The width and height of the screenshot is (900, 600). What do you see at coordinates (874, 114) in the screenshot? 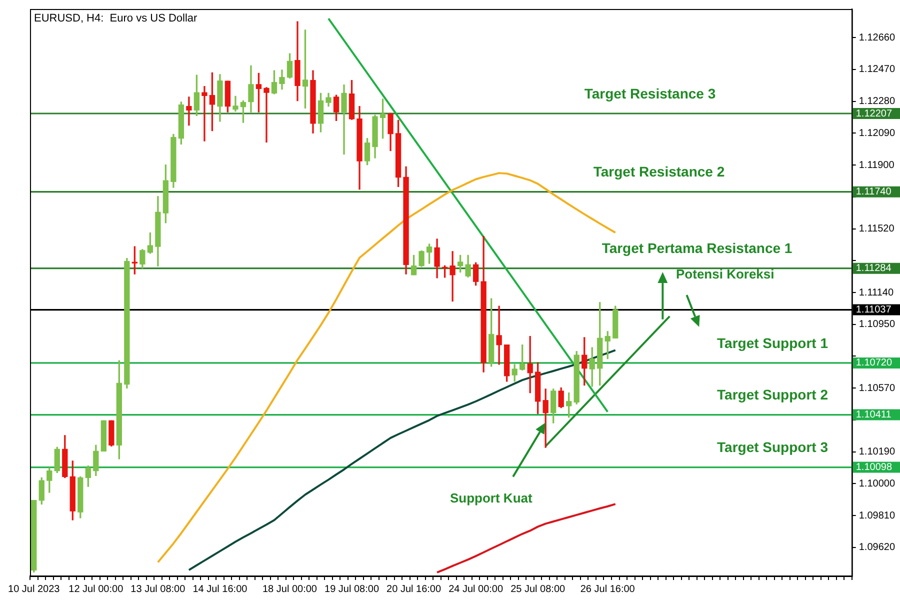
I see `text: 1.12207` at bounding box center [874, 114].